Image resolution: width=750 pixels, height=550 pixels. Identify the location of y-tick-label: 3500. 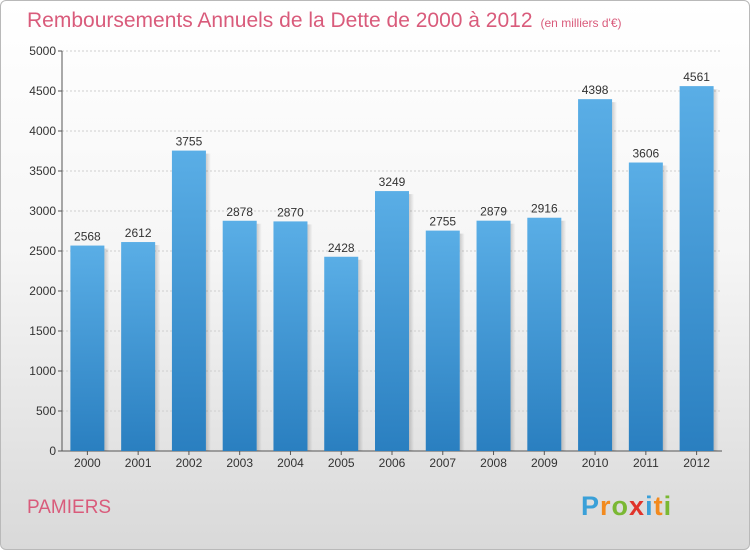
(42, 171).